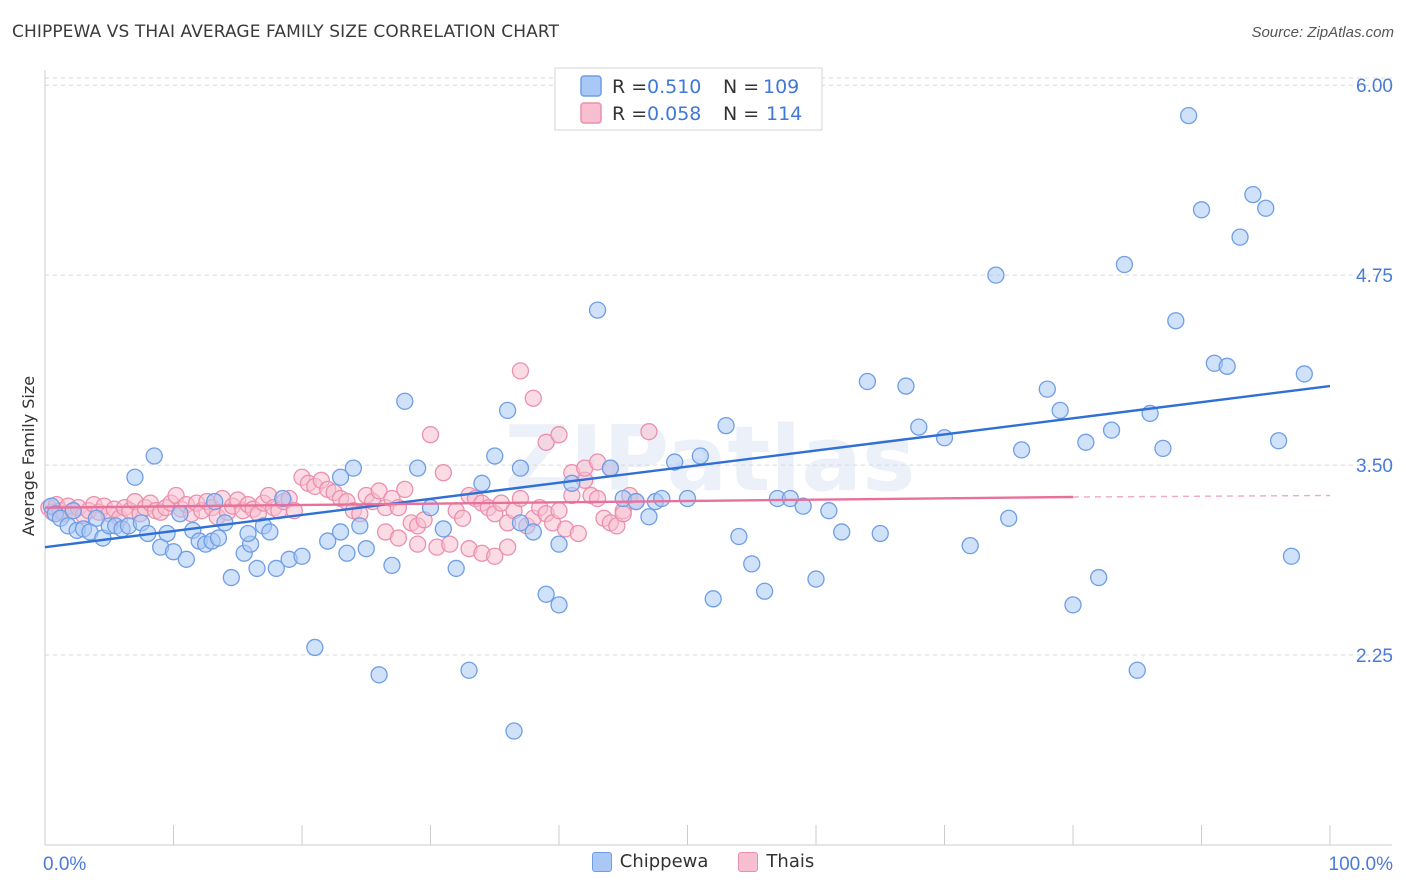 The image size is (1406, 892). I want to click on y-tick-label-2: 4.75, so click(1374, 276).